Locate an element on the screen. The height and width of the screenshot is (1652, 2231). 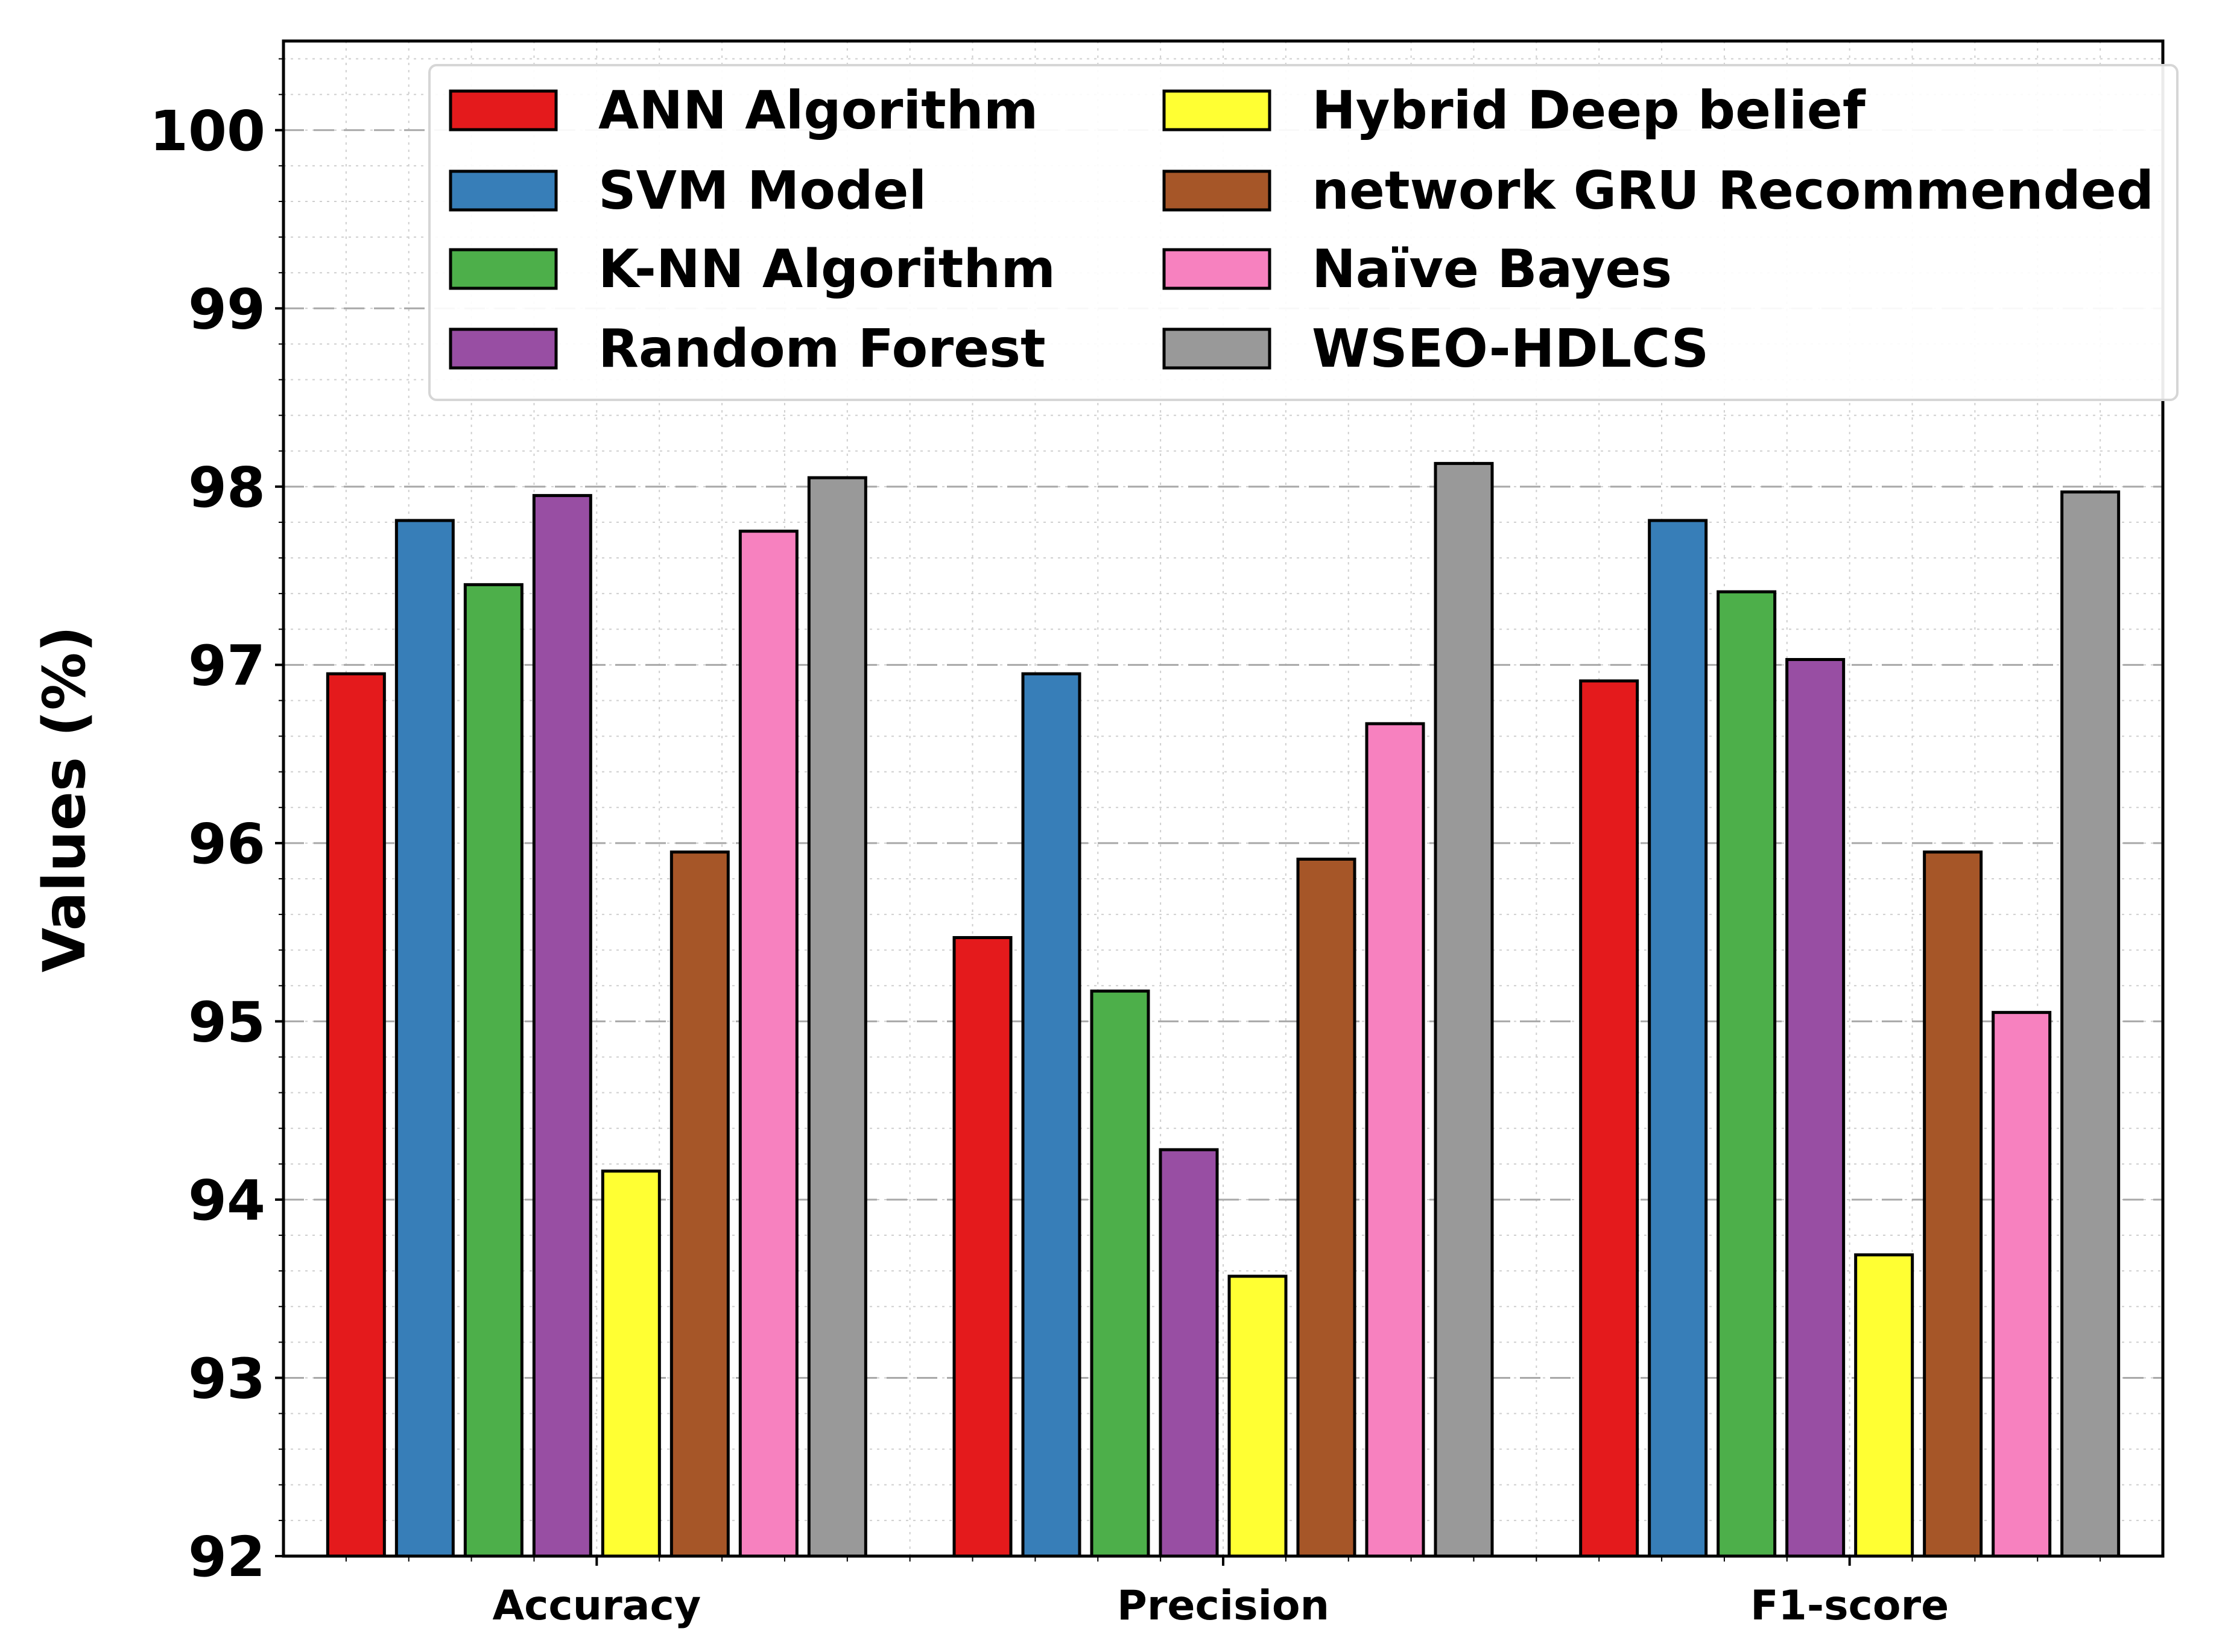
bar-accuracy-hybrid-deep-belief is located at coordinates (631, 1363).